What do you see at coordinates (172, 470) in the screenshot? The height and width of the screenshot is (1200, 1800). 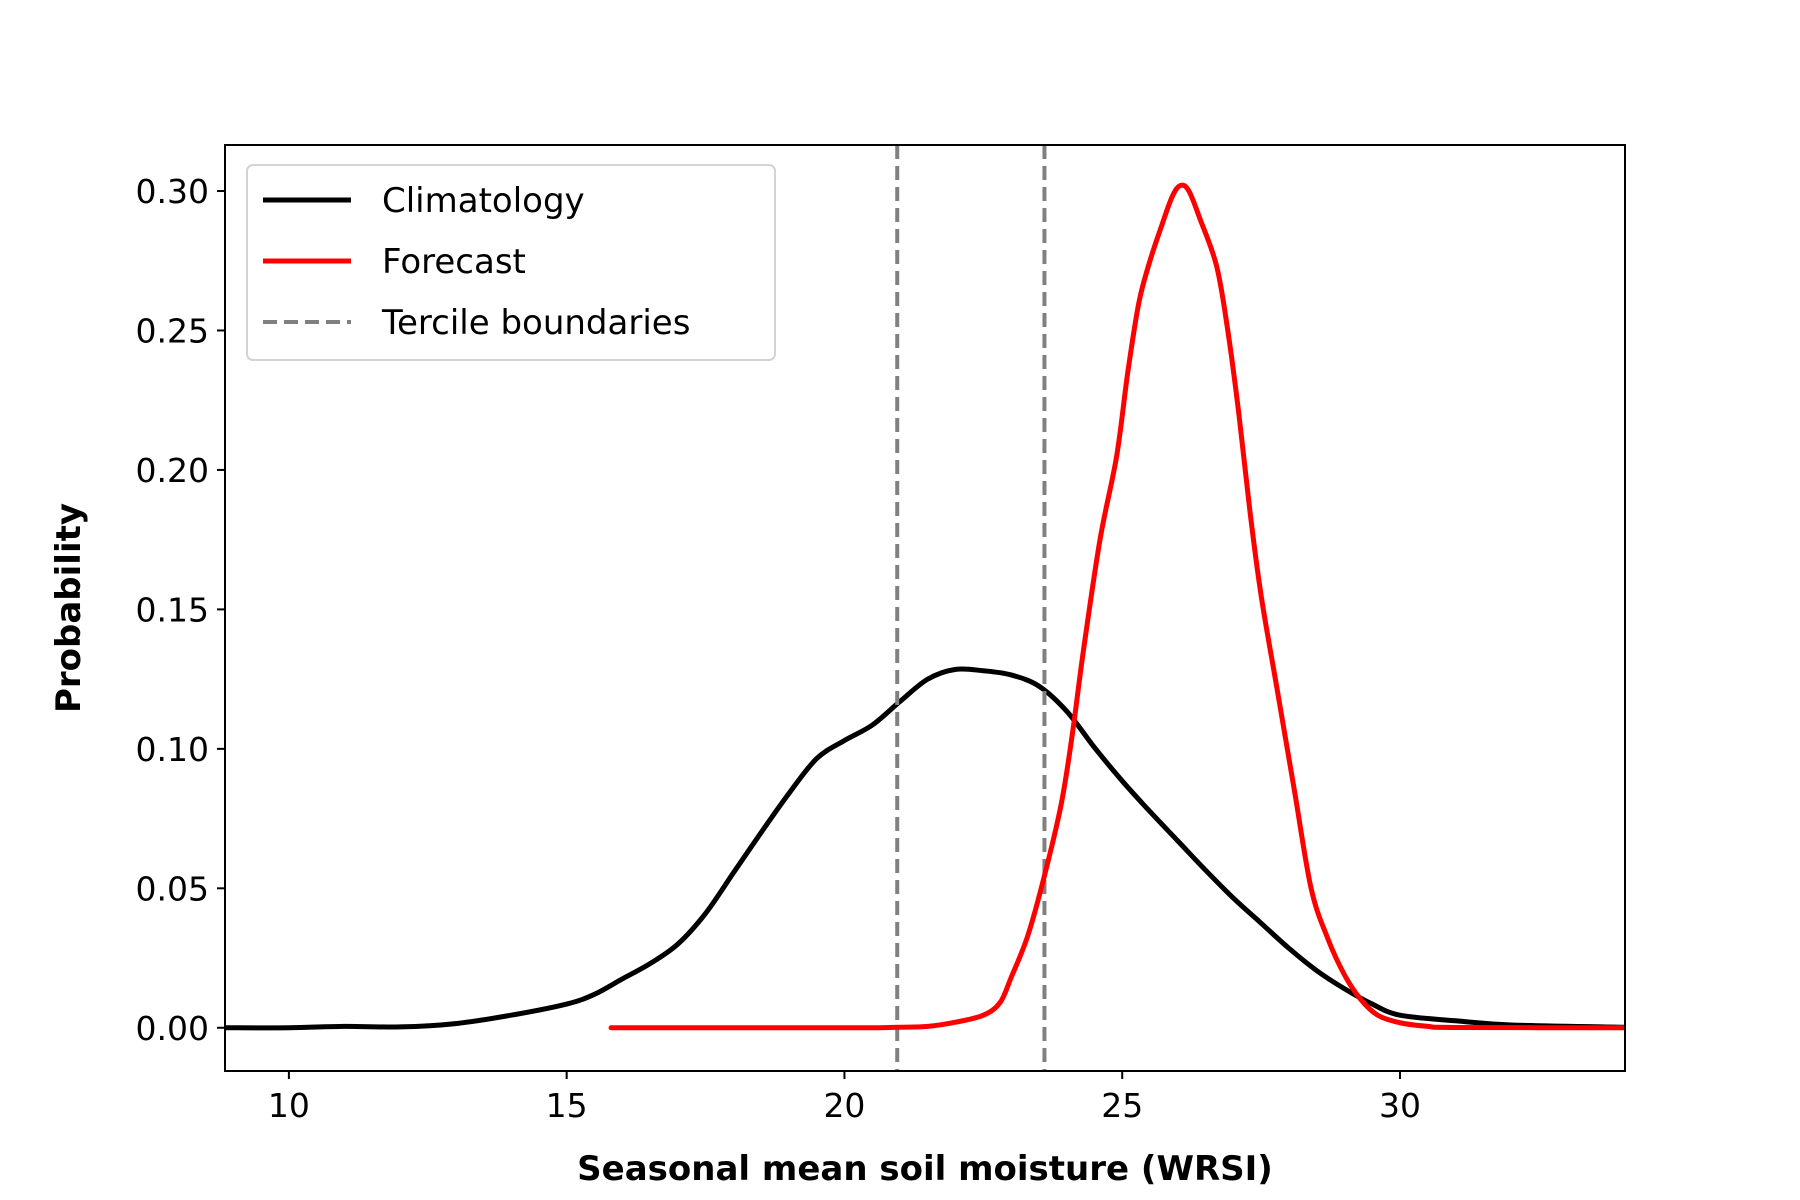 I see `y-tick-label: 0.20` at bounding box center [172, 470].